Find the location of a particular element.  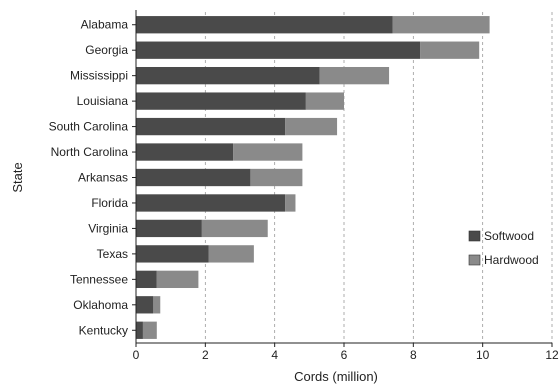

category-label: Louisiana is located at coordinates (103, 101).